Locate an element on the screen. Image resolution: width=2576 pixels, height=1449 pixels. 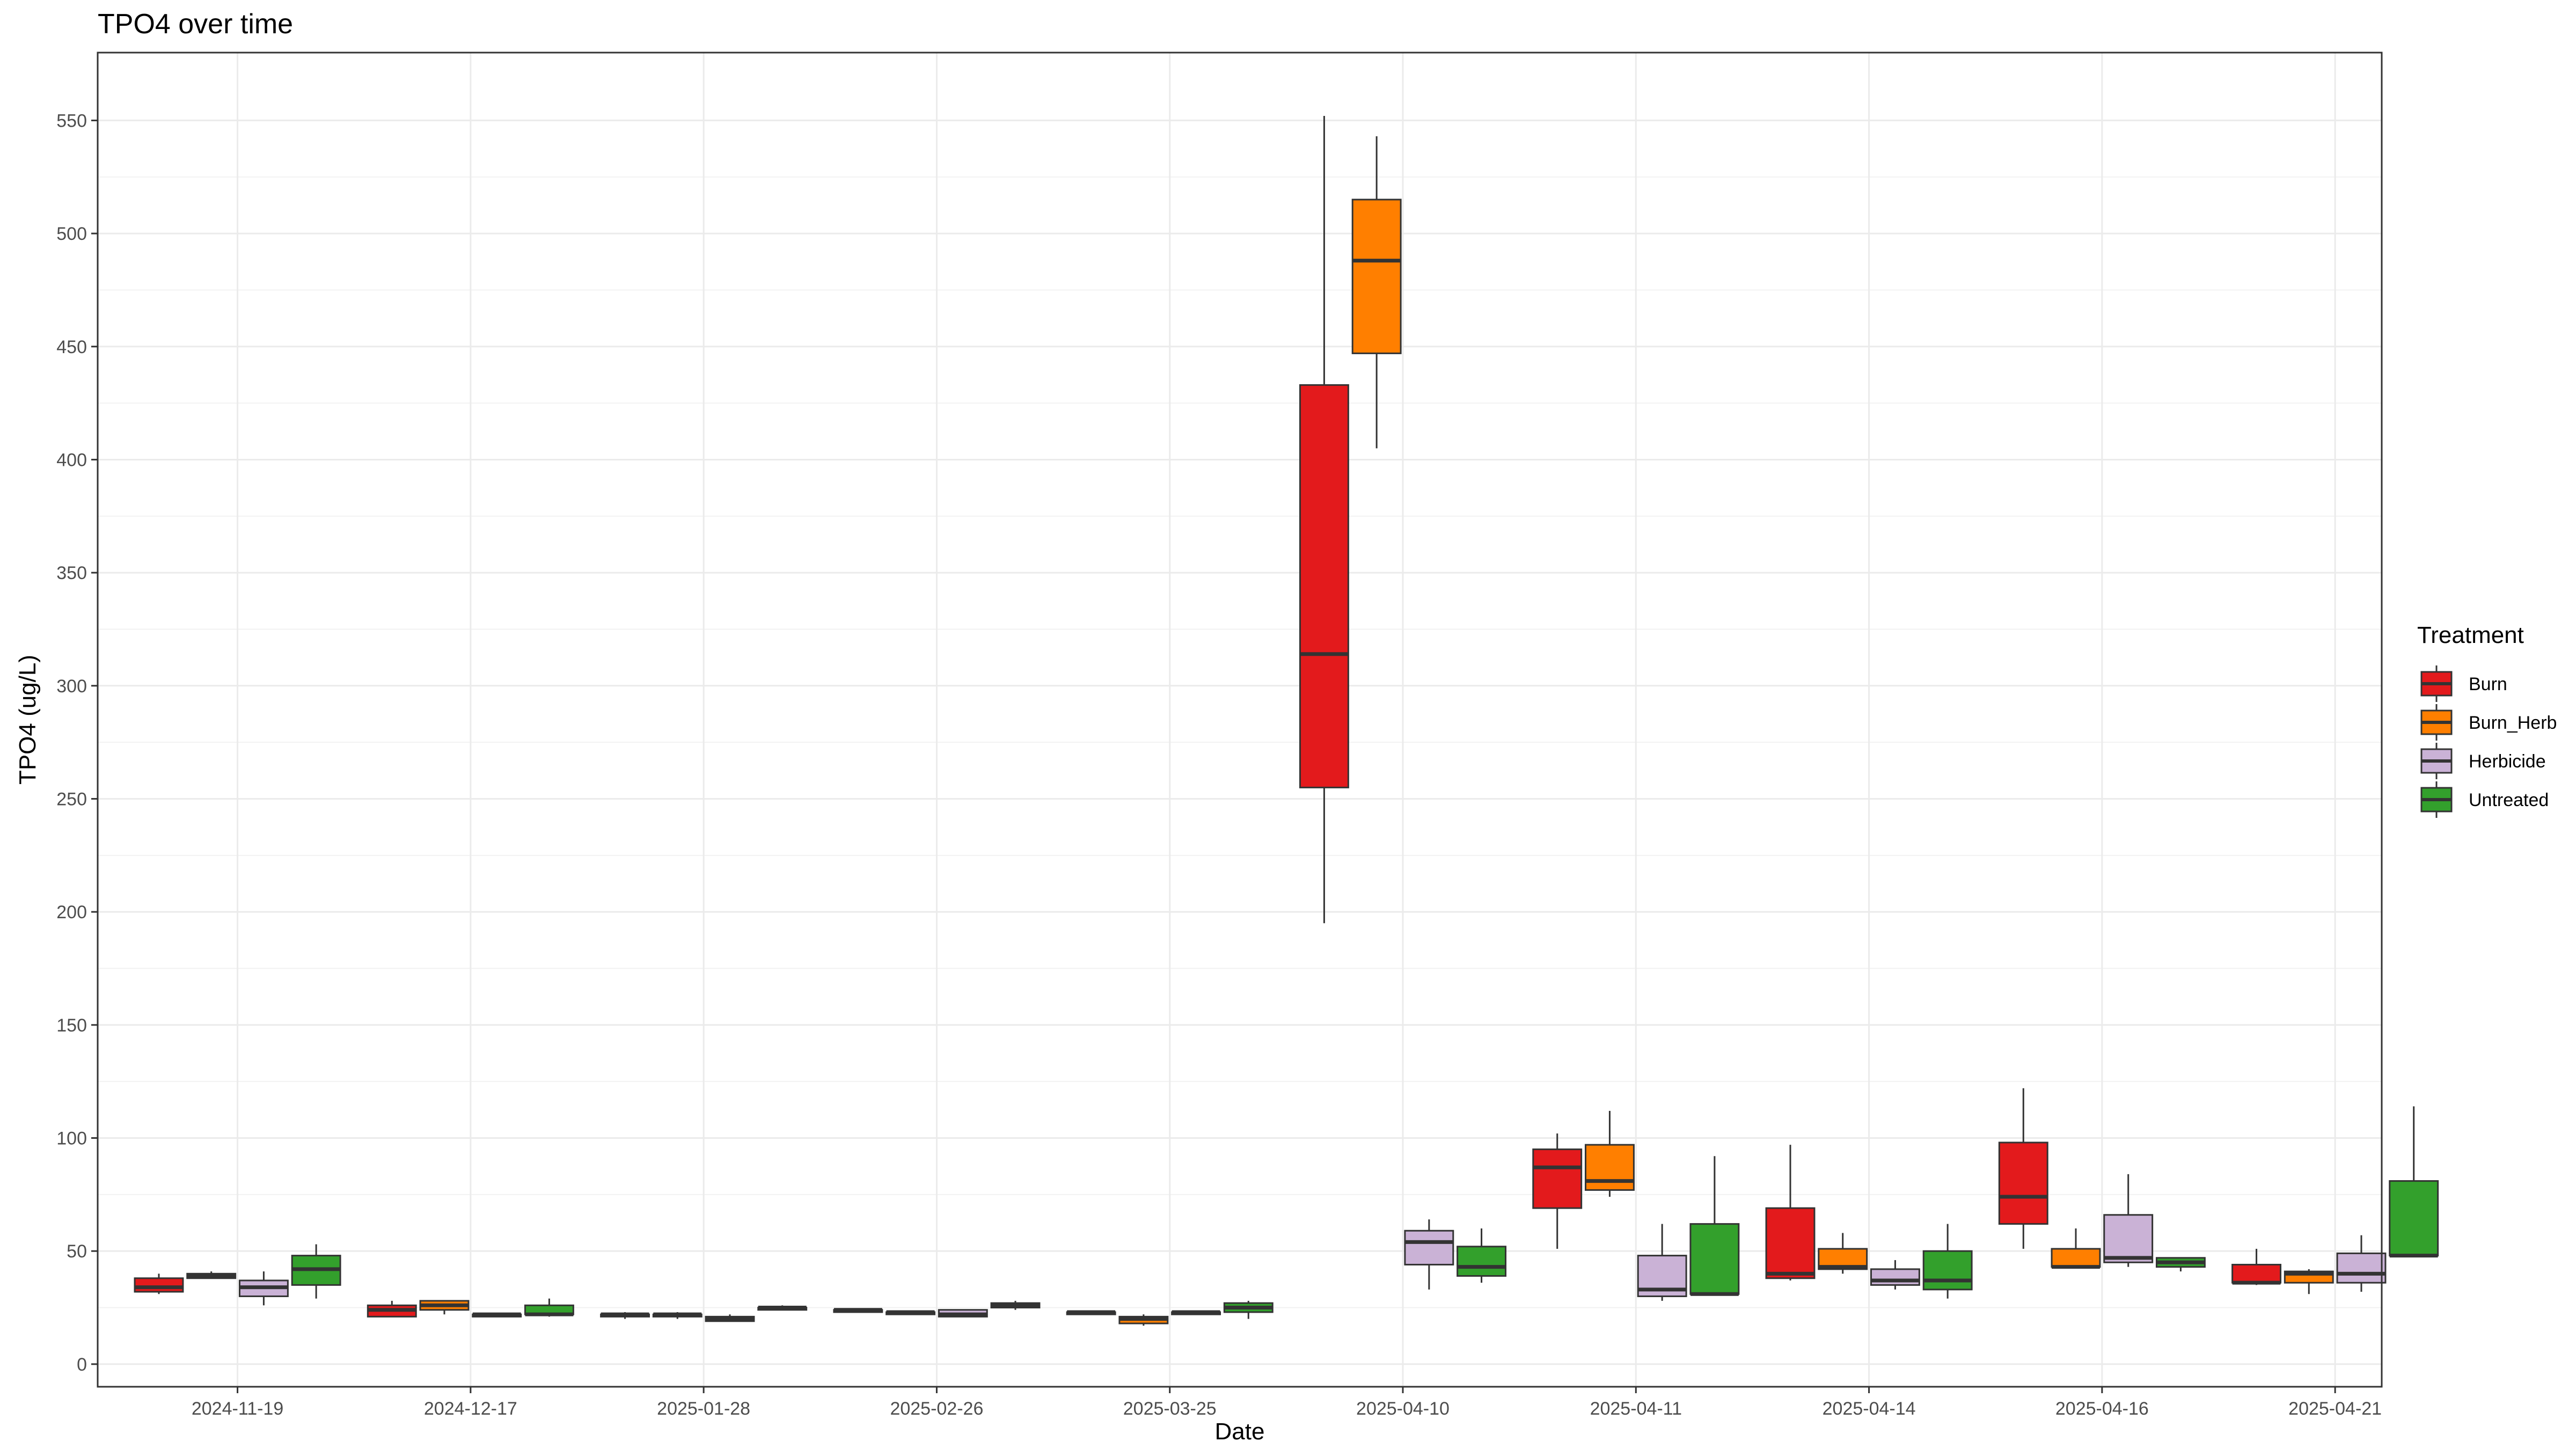
legend-item-burn: Burn is located at coordinates (2462, 683).